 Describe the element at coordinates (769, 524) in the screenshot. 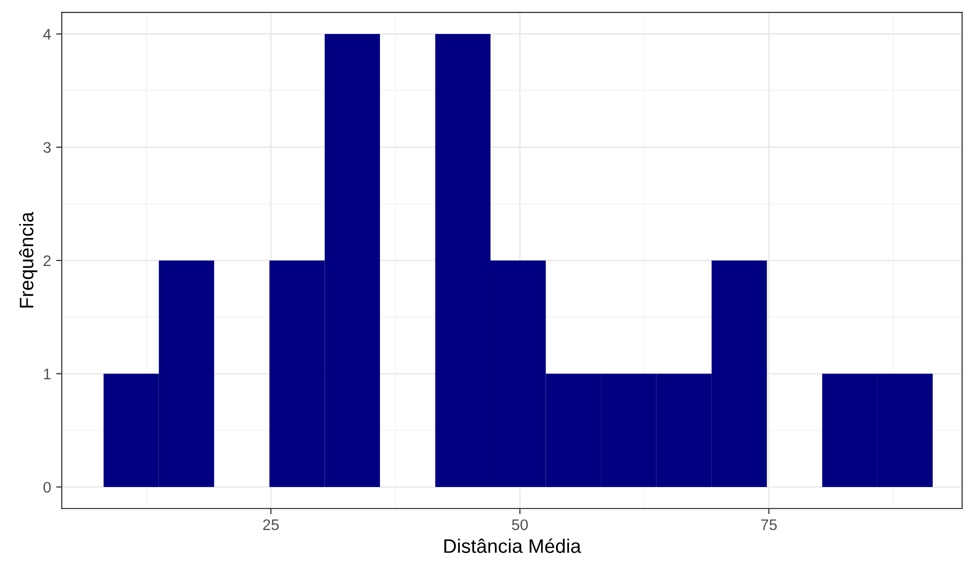

I see `x-tick-label: 75` at that location.